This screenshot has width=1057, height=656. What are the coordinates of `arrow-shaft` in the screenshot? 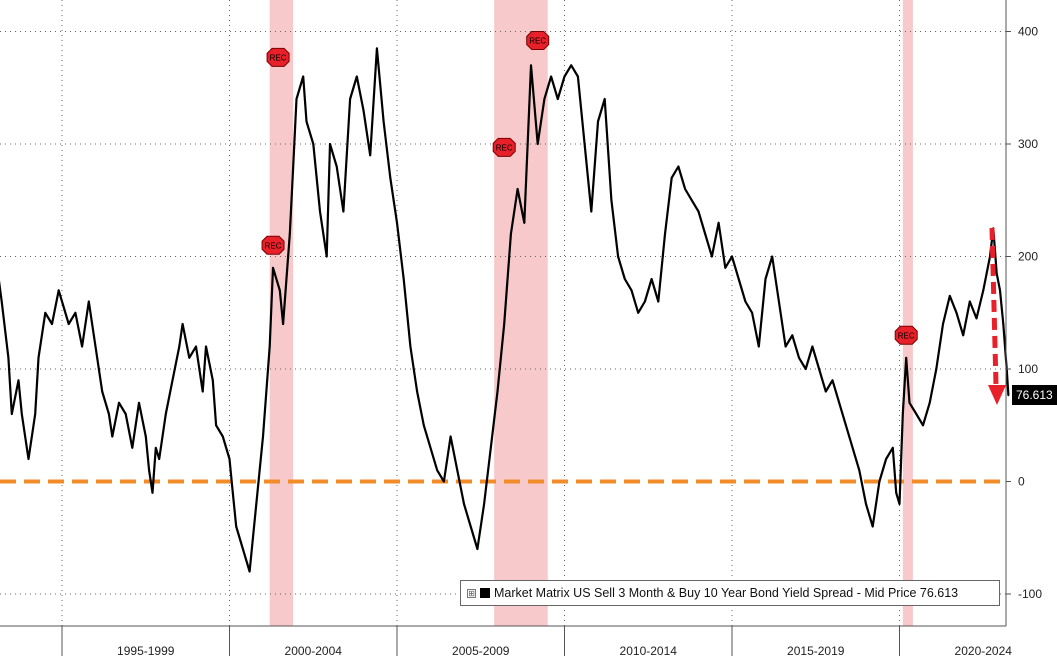 It's located at (994, 306).